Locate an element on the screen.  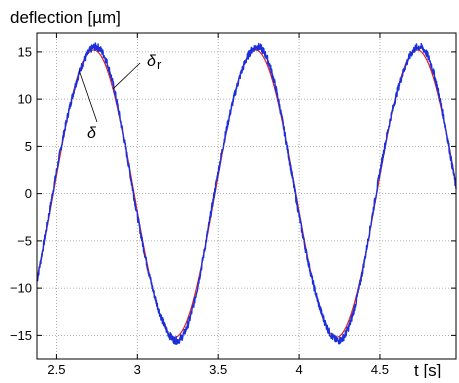
y-tick-label: 10 is located at coordinates (25, 99).